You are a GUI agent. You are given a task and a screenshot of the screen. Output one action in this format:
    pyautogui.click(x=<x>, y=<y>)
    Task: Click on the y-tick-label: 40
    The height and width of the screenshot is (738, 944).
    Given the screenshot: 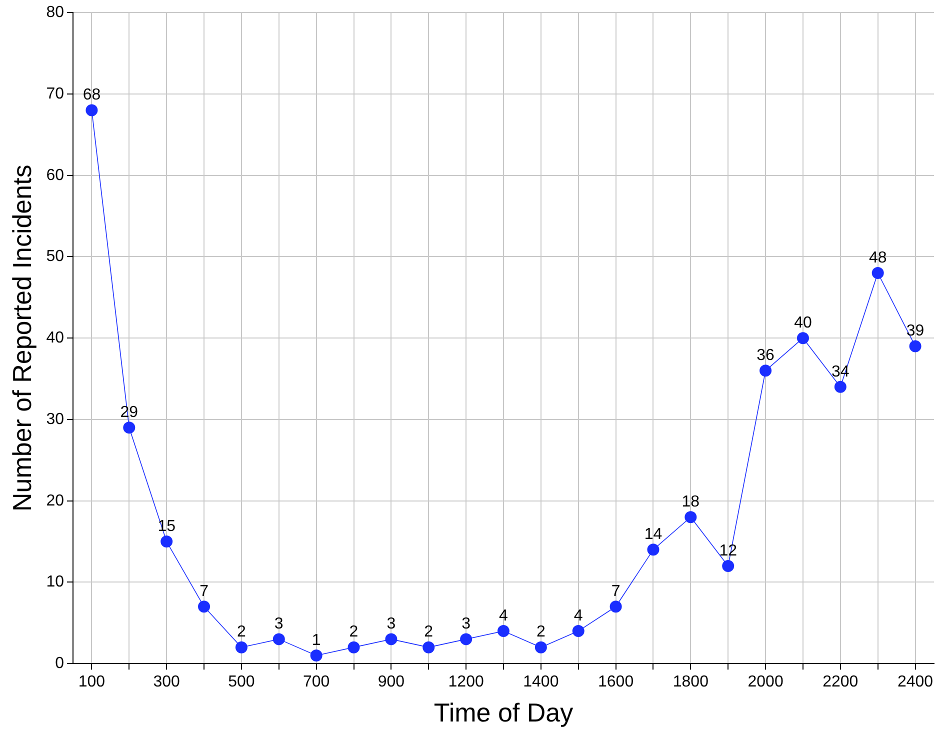 What is the action you would take?
    pyautogui.click(x=55, y=338)
    